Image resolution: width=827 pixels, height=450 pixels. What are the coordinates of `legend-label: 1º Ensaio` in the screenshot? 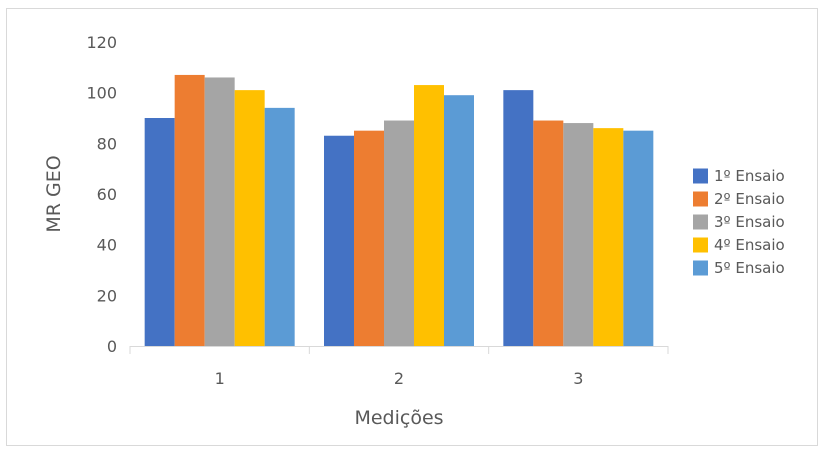 It's located at (749, 176).